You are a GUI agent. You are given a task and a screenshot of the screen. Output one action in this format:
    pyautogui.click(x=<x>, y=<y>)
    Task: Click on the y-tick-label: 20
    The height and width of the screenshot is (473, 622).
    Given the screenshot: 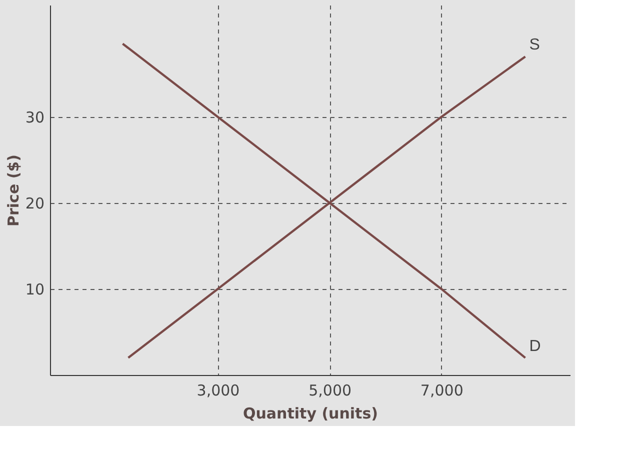 What is the action you would take?
    pyautogui.click(x=34, y=203)
    